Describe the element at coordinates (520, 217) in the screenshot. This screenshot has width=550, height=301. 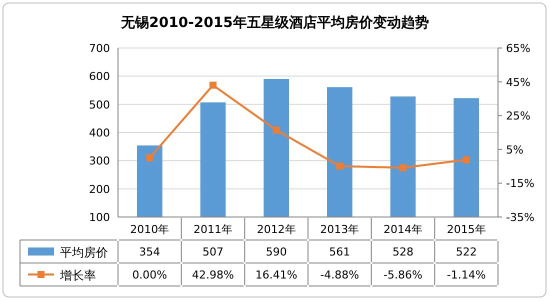
I see `y2-tick-label: -35%` at that location.